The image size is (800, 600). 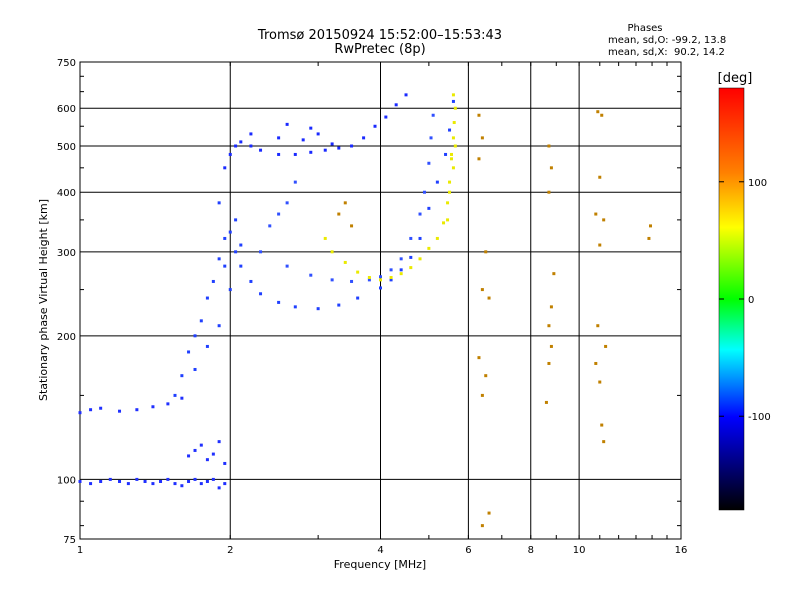 What do you see at coordinates (379, 49) in the screenshot?
I see `chart-subtitle: RwPretec (8p)` at bounding box center [379, 49].